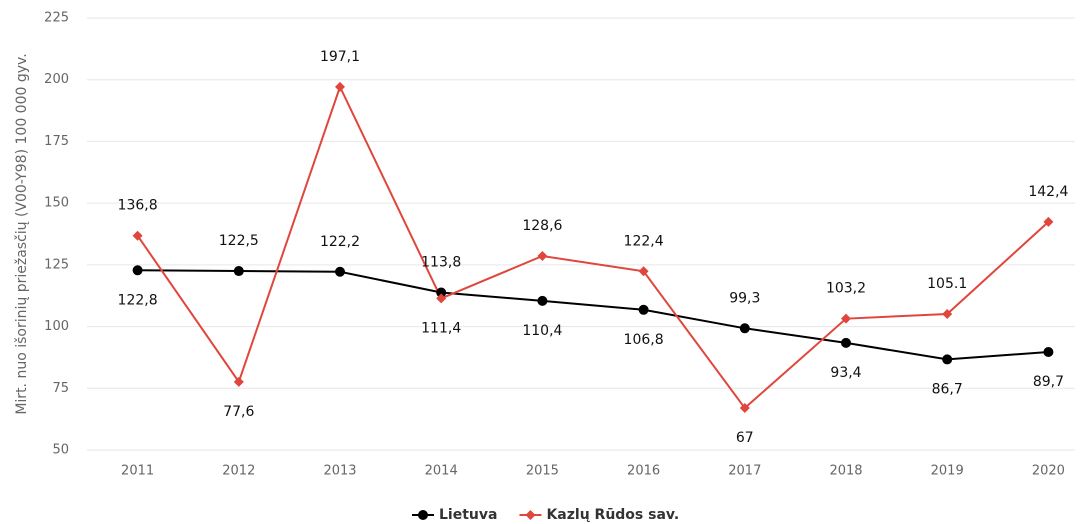  What do you see at coordinates (56, 326) in the screenshot?
I see `y-tick-label: 100` at bounding box center [56, 326].